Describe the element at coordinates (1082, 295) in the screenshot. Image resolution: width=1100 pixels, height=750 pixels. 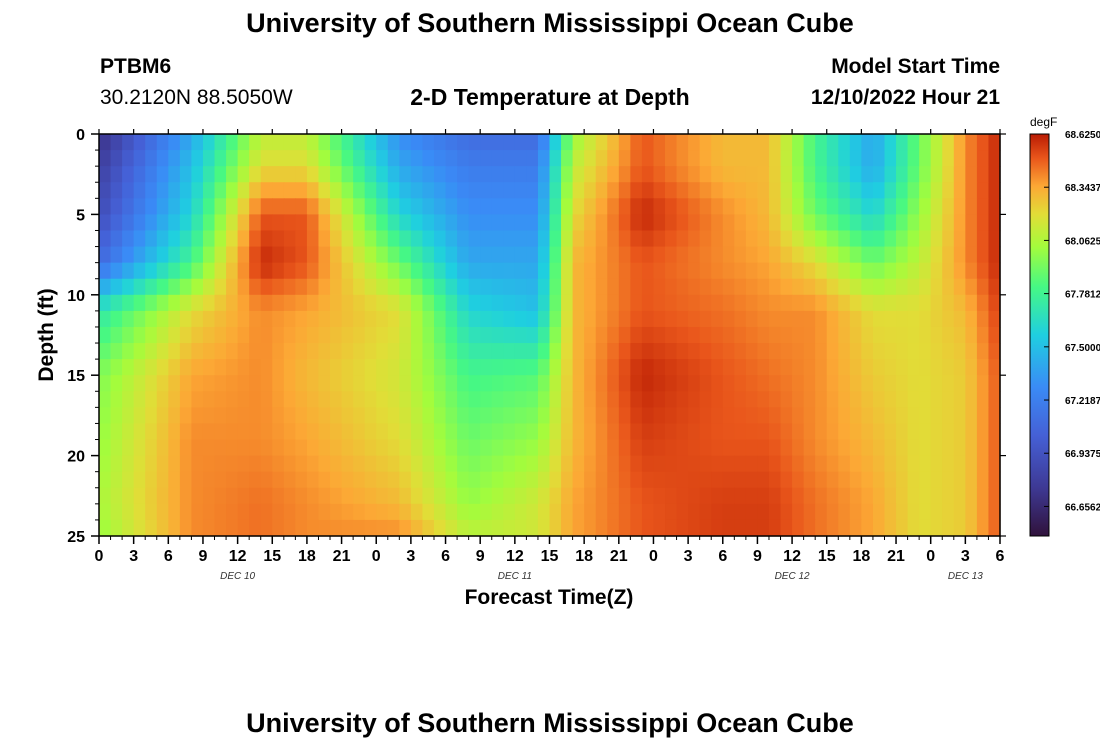
I see `colorbar-tick-label: 67.7812` at that location.